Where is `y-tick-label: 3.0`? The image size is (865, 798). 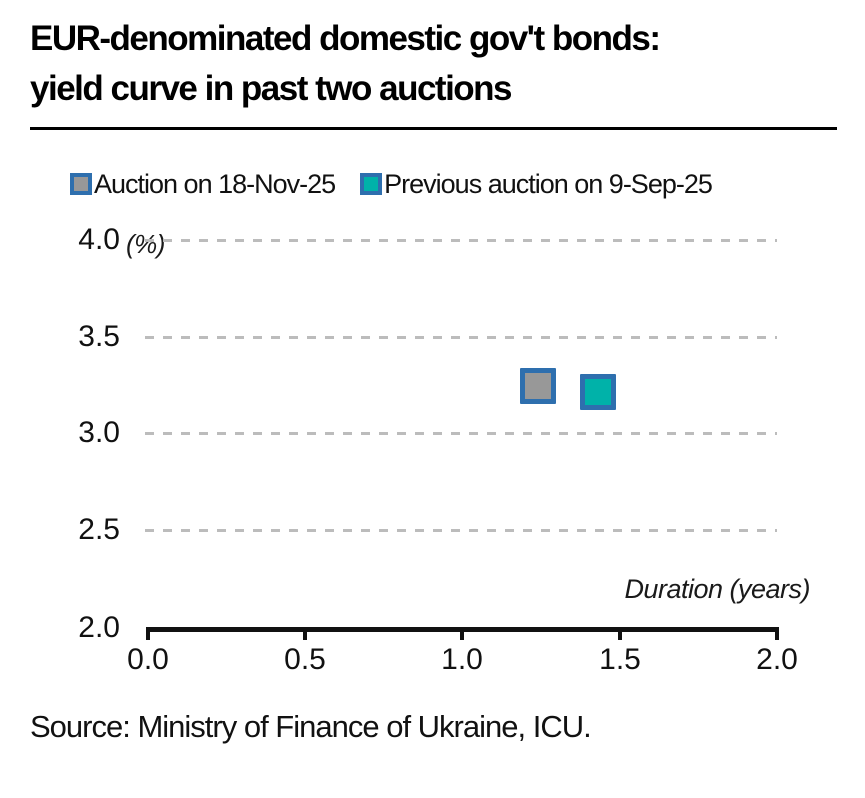
y-tick-label: 3.0 is located at coordinates (99, 432).